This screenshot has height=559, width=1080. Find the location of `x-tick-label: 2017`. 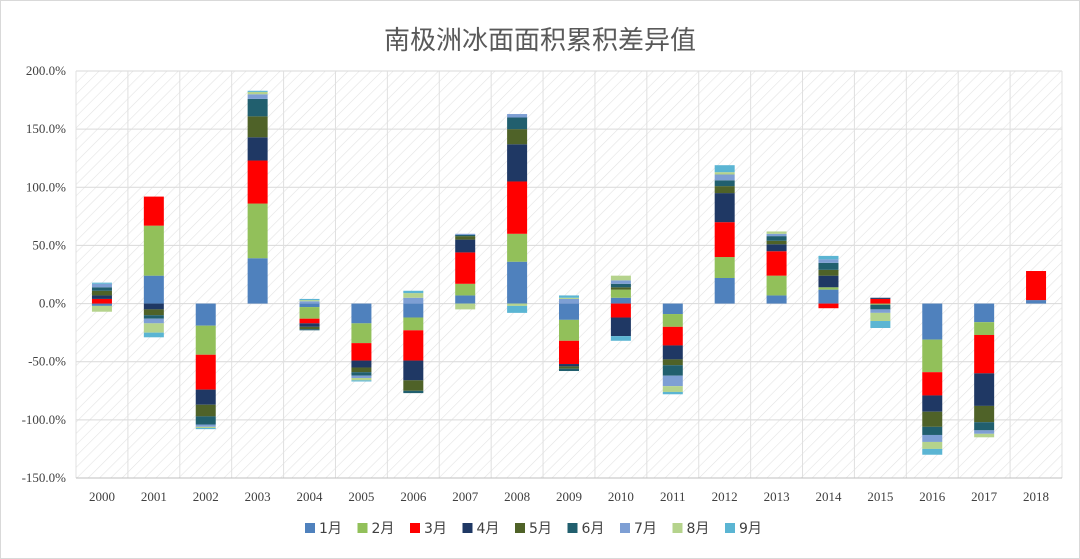

x-tick-label: 2017 is located at coordinates (984, 496).